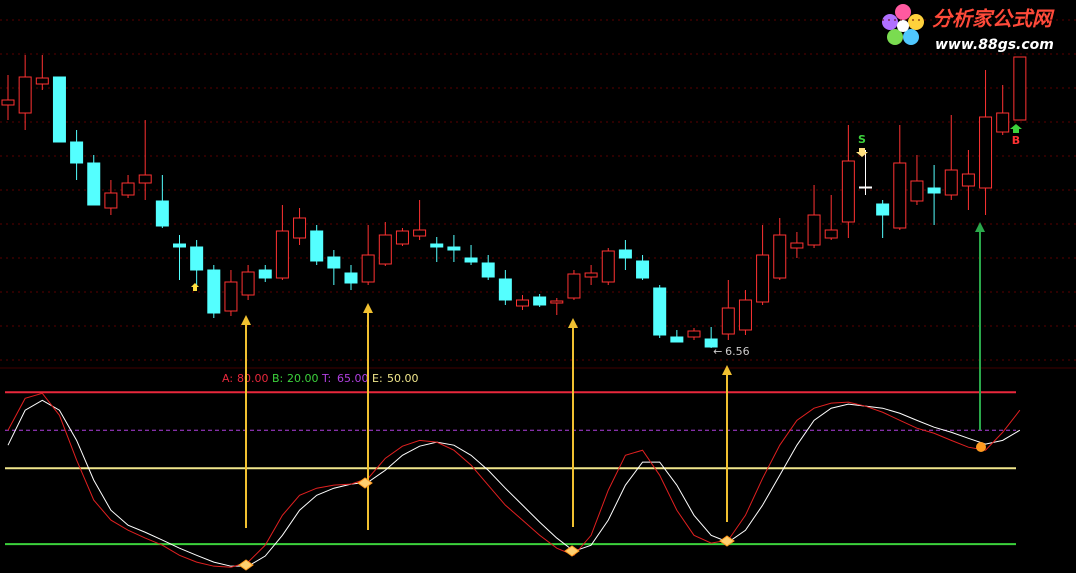 The image size is (1076, 573). I want to click on level-name: E:, so click(377, 378).